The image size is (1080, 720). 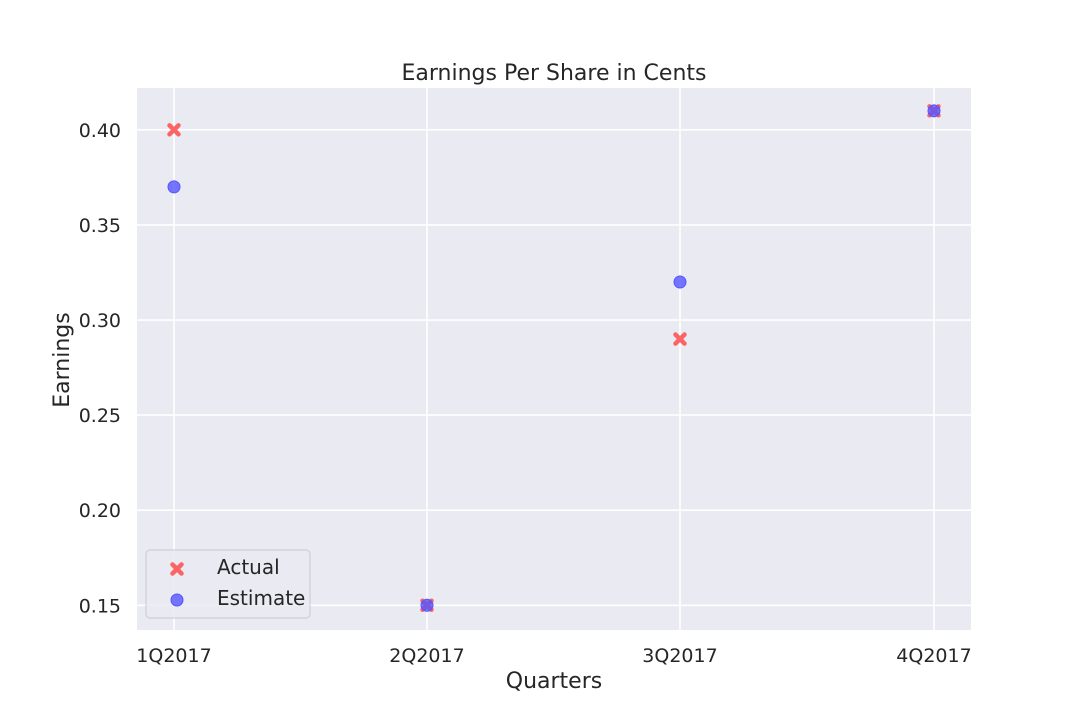 I want to click on legend-marker-actual, so click(x=177, y=569).